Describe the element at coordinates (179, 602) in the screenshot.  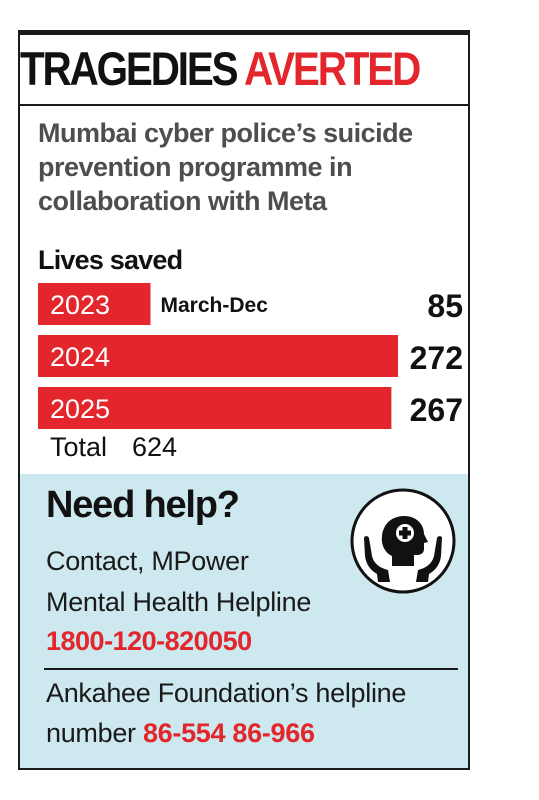
I see `help-contact-line-2: Mental Health Helpline` at that location.